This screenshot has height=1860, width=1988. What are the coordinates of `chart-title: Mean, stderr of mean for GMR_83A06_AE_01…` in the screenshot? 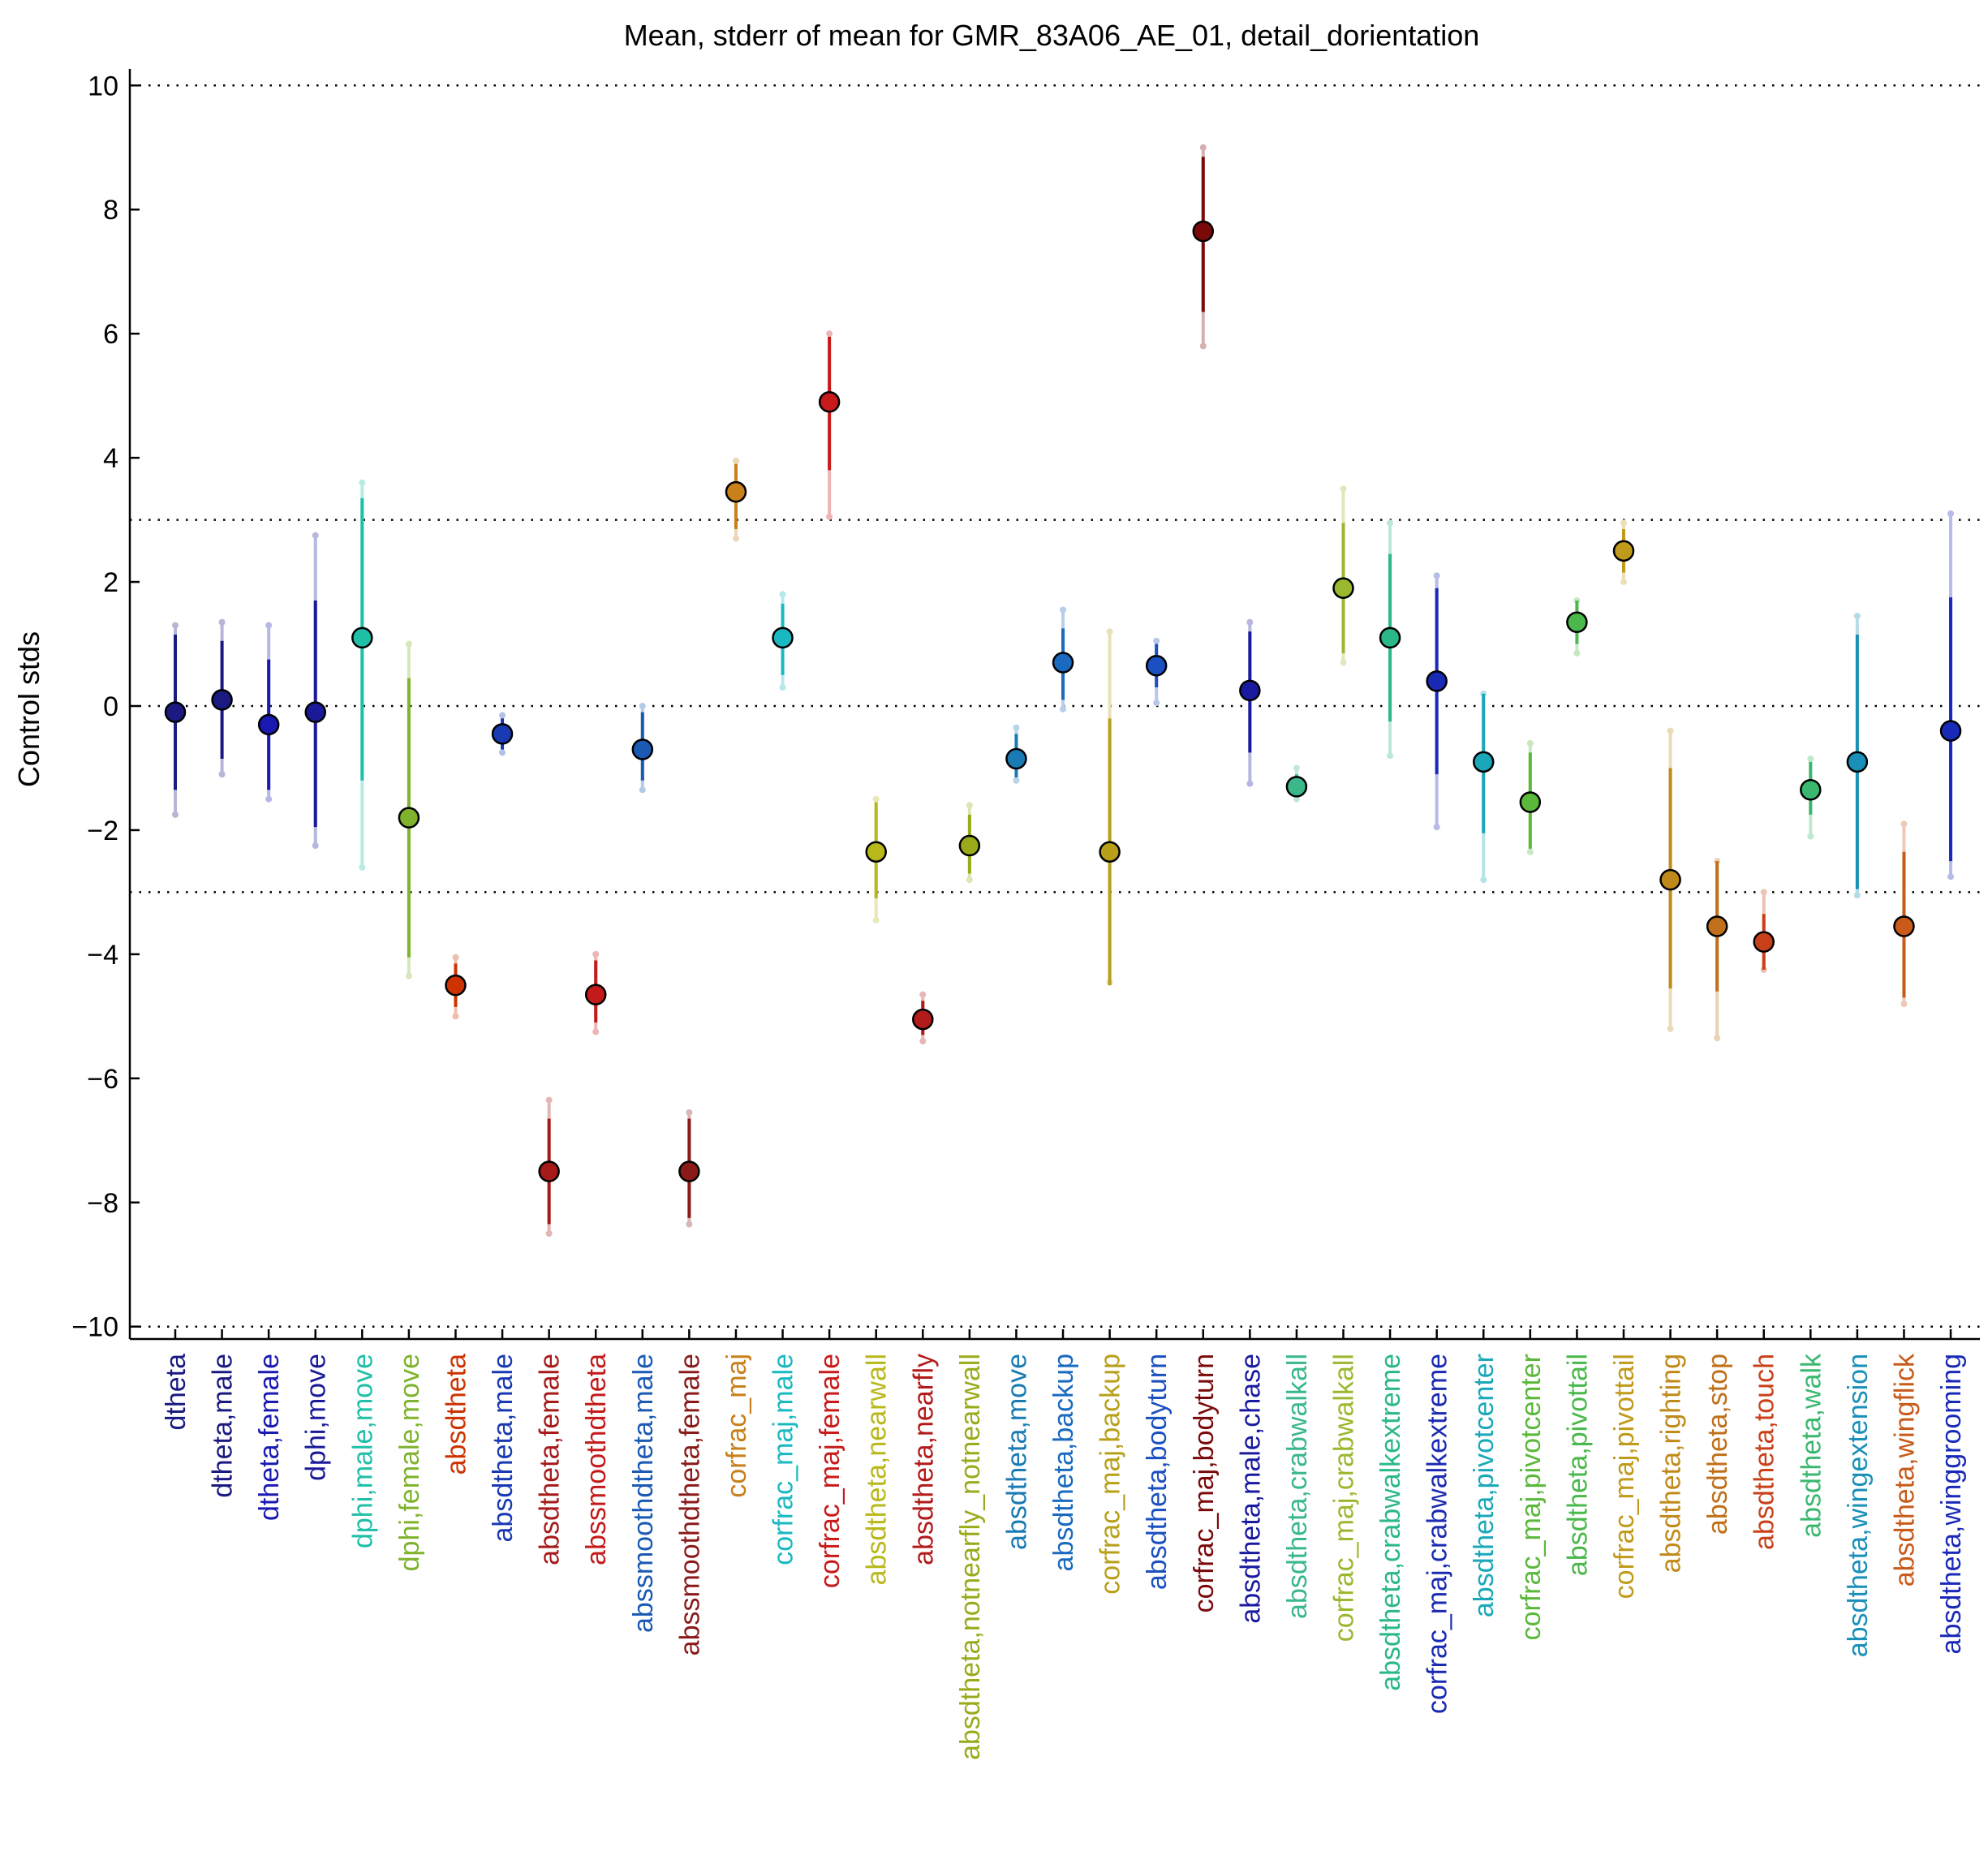 It's located at (1052, 35).